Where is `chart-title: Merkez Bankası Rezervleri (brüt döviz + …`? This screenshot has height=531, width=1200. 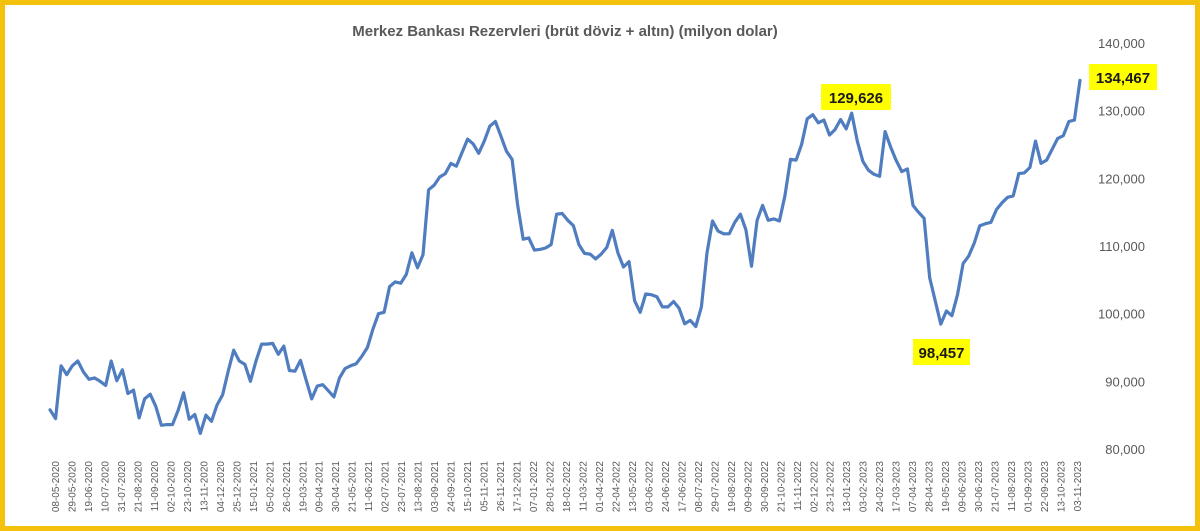
chart-title: Merkez Bankası Rezervleri (brüt döviz + … is located at coordinates (565, 31).